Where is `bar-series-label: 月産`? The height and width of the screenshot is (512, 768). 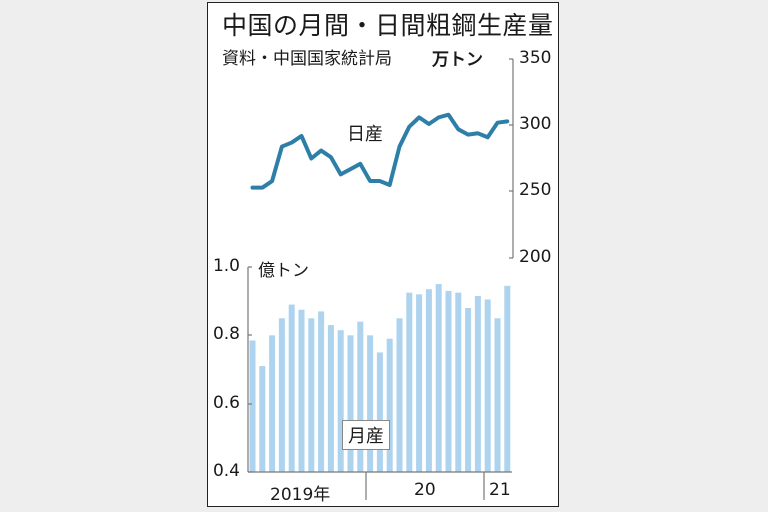 bar-series-label: 月産 is located at coordinates (366, 435).